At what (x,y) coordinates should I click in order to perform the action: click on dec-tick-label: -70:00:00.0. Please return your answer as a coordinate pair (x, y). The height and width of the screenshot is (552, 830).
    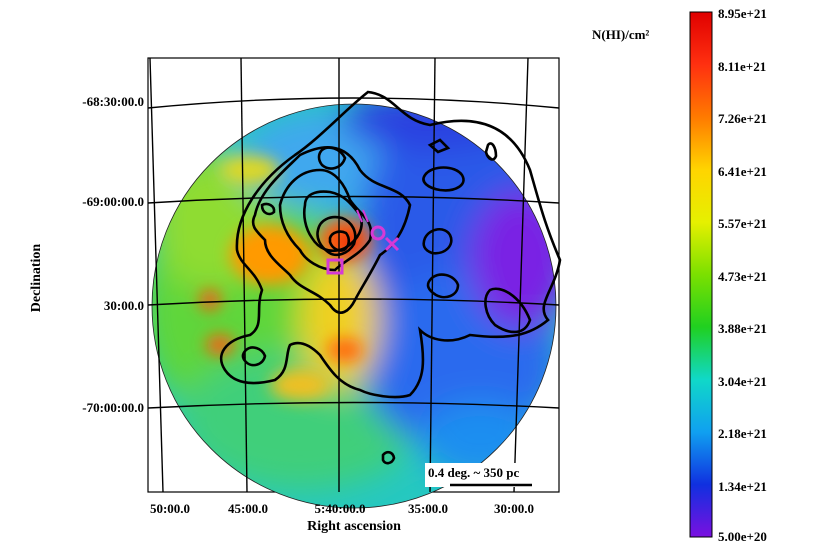
    Looking at the image, I should click on (113, 407).